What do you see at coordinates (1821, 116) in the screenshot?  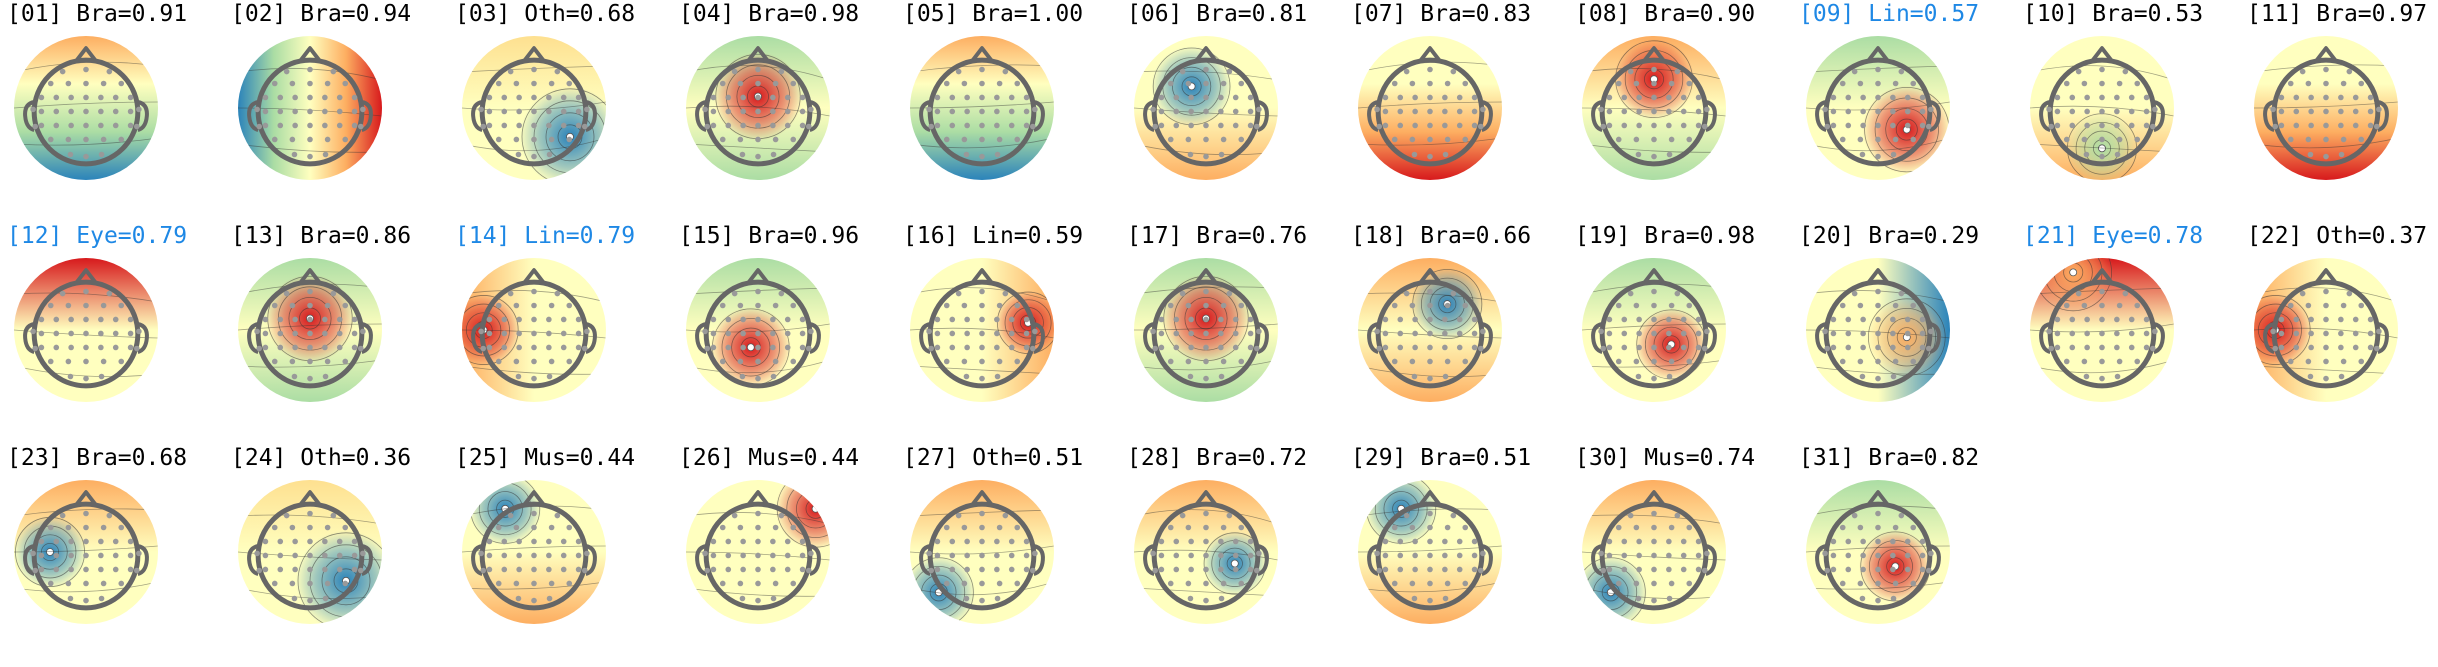 I see `left-ear-icon` at bounding box center [1821, 116].